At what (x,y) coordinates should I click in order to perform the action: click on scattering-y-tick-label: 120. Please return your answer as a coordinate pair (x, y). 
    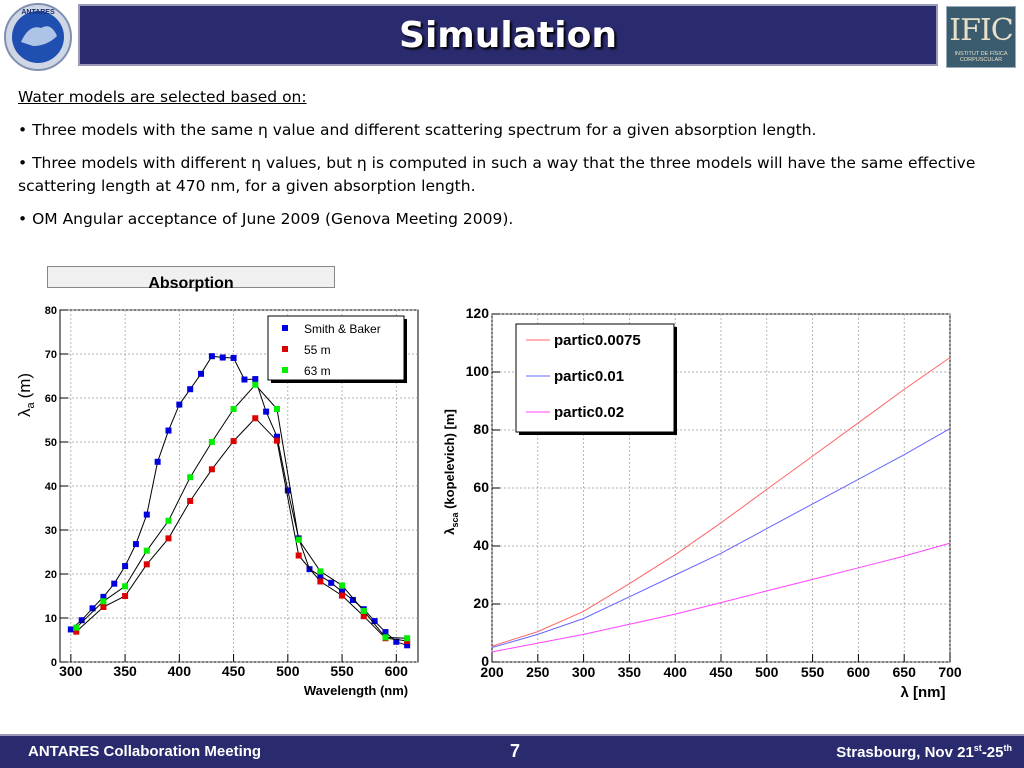
    Looking at the image, I should click on (478, 313).